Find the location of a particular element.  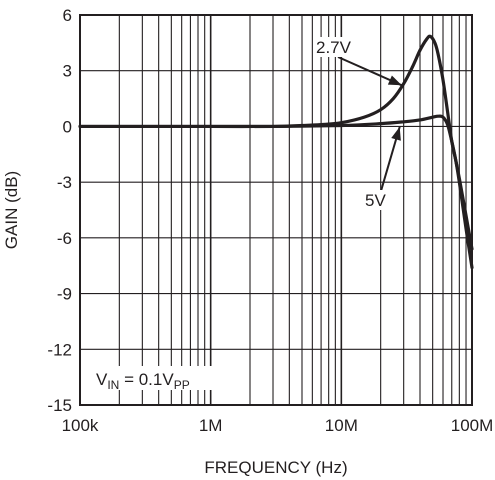

label-5v-backdrop is located at coordinates (377, 200).